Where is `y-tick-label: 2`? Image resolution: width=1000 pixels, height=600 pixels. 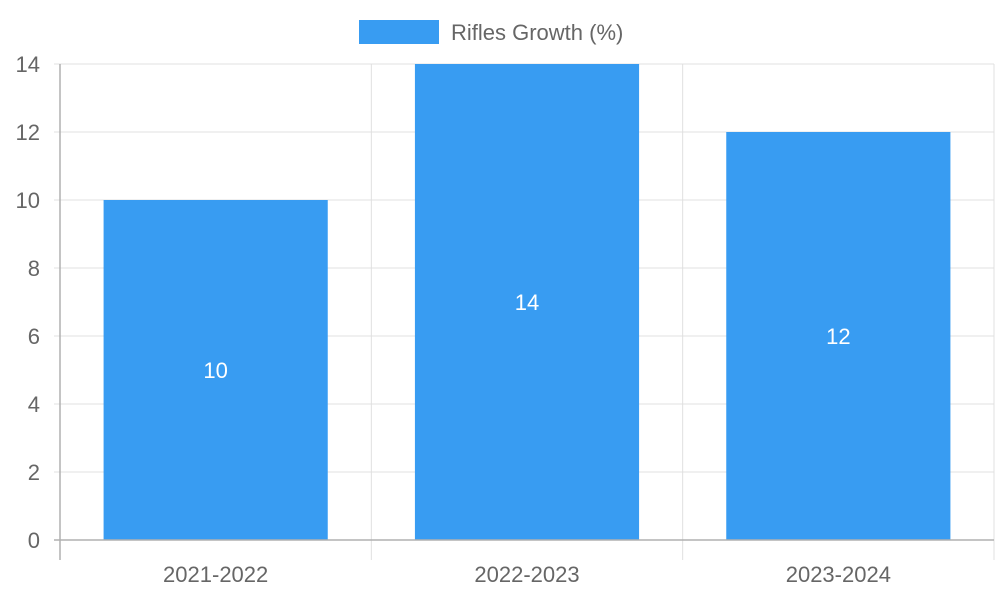 y-tick-label: 2 is located at coordinates (34, 472).